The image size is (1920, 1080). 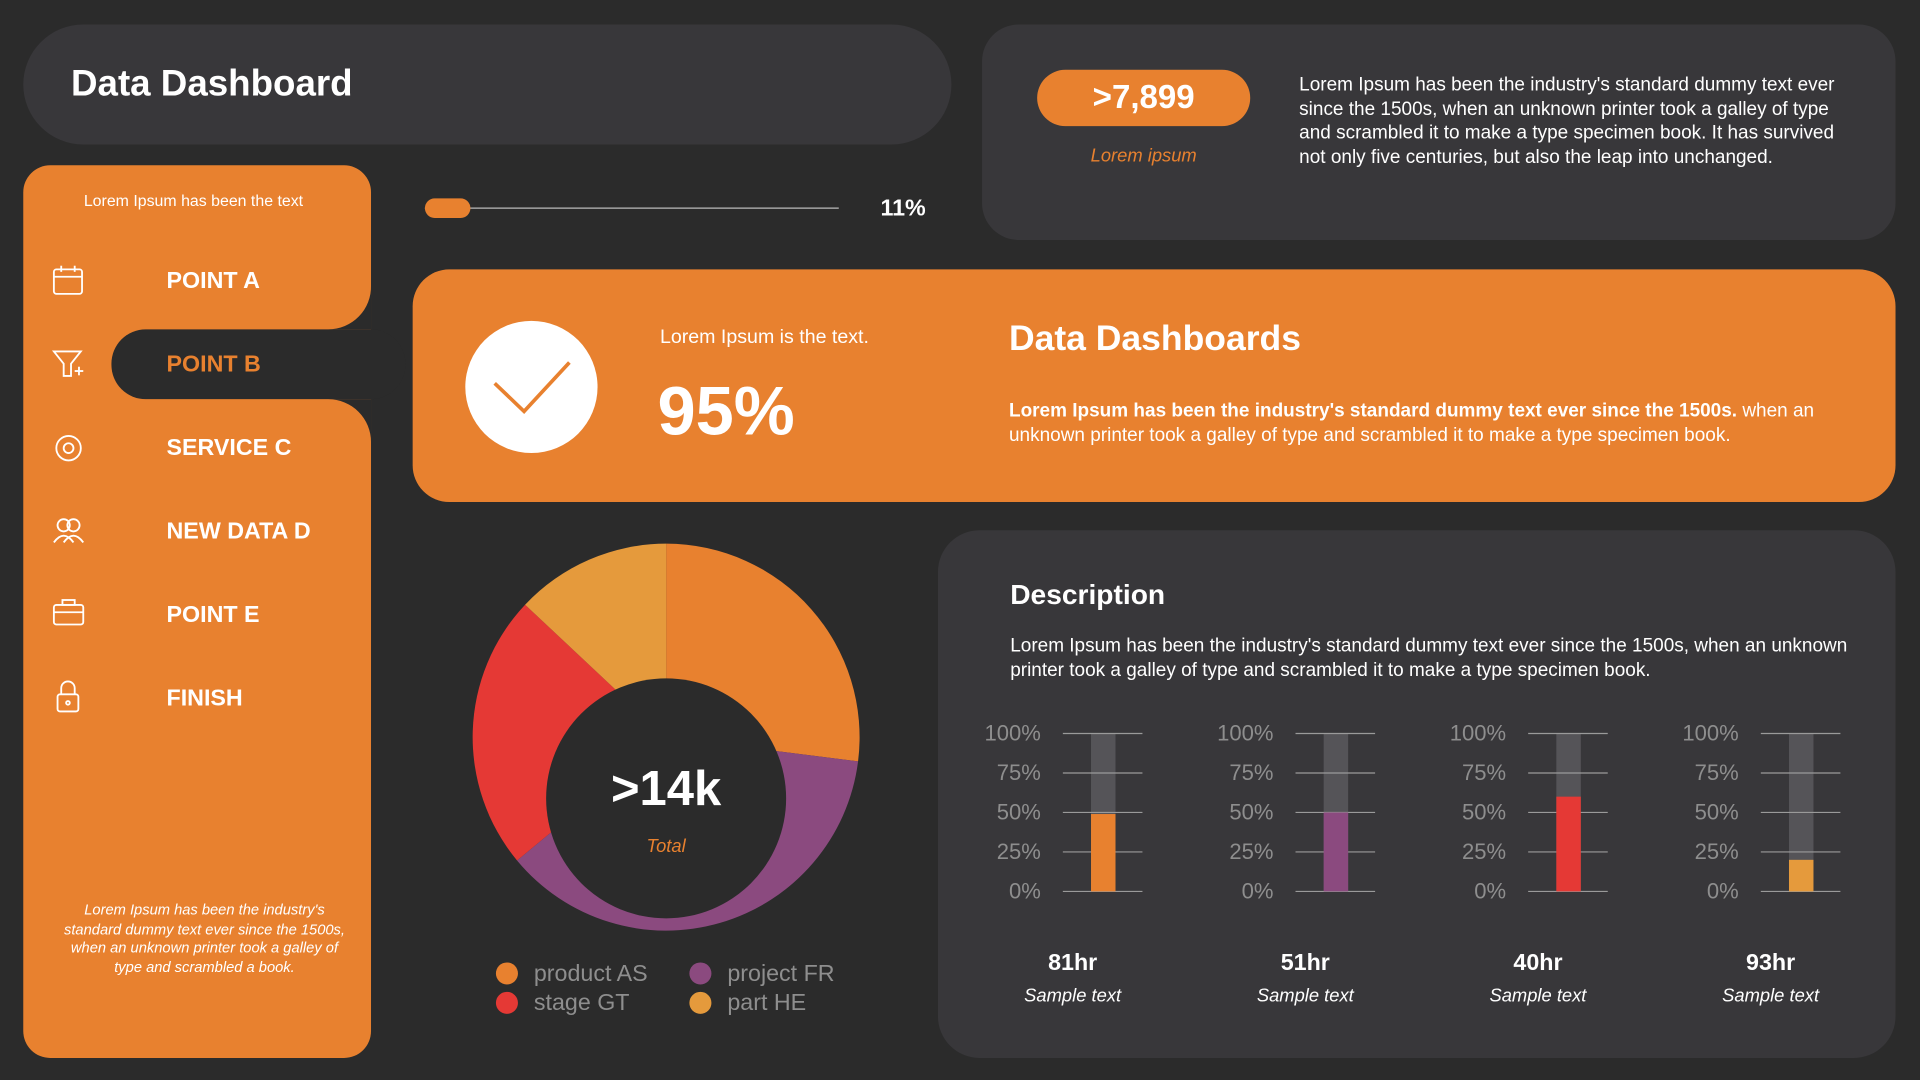 What do you see at coordinates (1305, 962) in the screenshot?
I see `bar-chart-title: 51hr` at bounding box center [1305, 962].